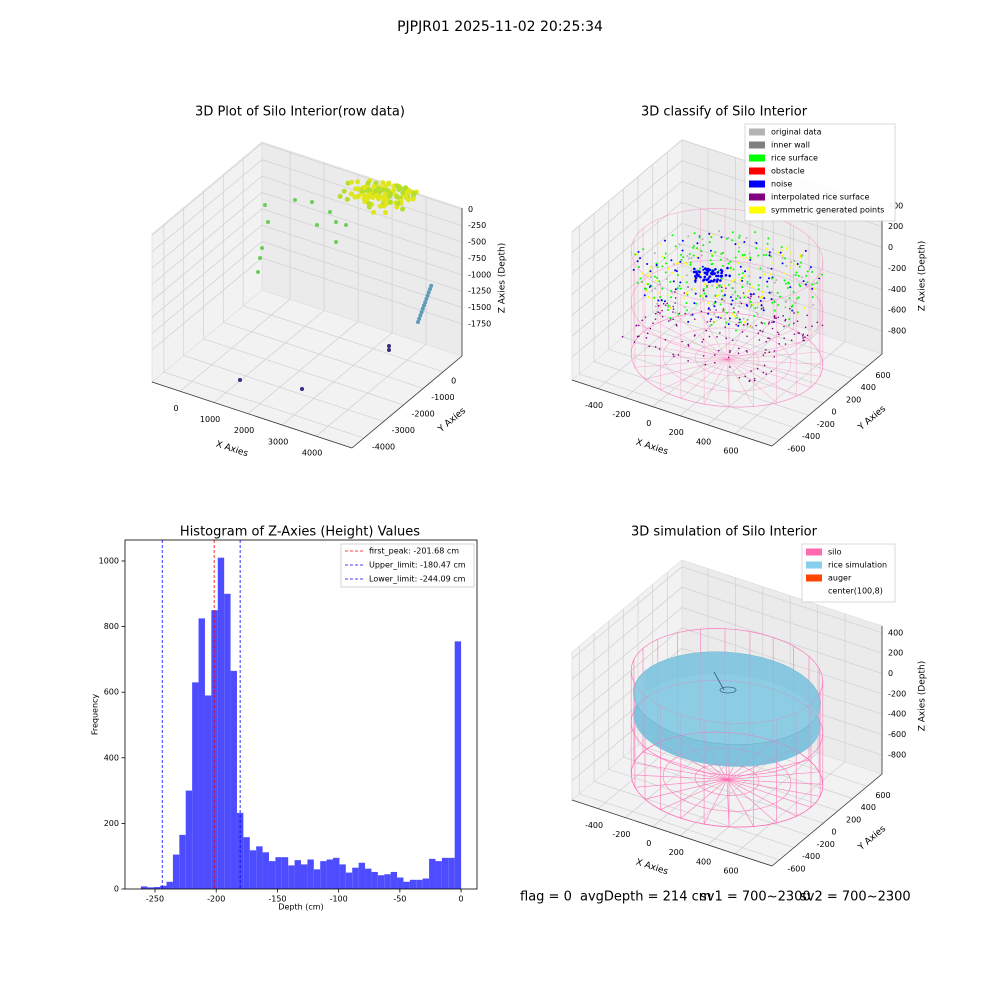 Image resolution: width=1000 pixels, height=1000 pixels. I want to click on chart-title: 3D classify of Silo Interior, so click(724, 112).